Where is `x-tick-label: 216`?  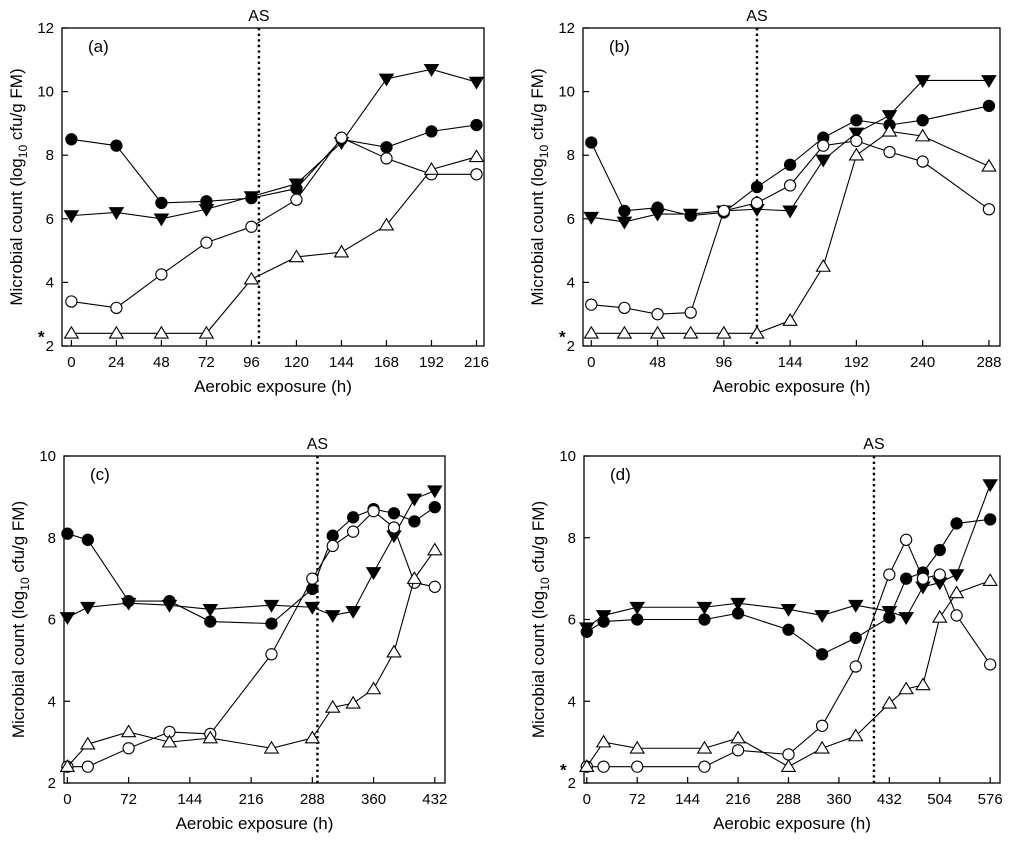 x-tick-label: 216 is located at coordinates (738, 799).